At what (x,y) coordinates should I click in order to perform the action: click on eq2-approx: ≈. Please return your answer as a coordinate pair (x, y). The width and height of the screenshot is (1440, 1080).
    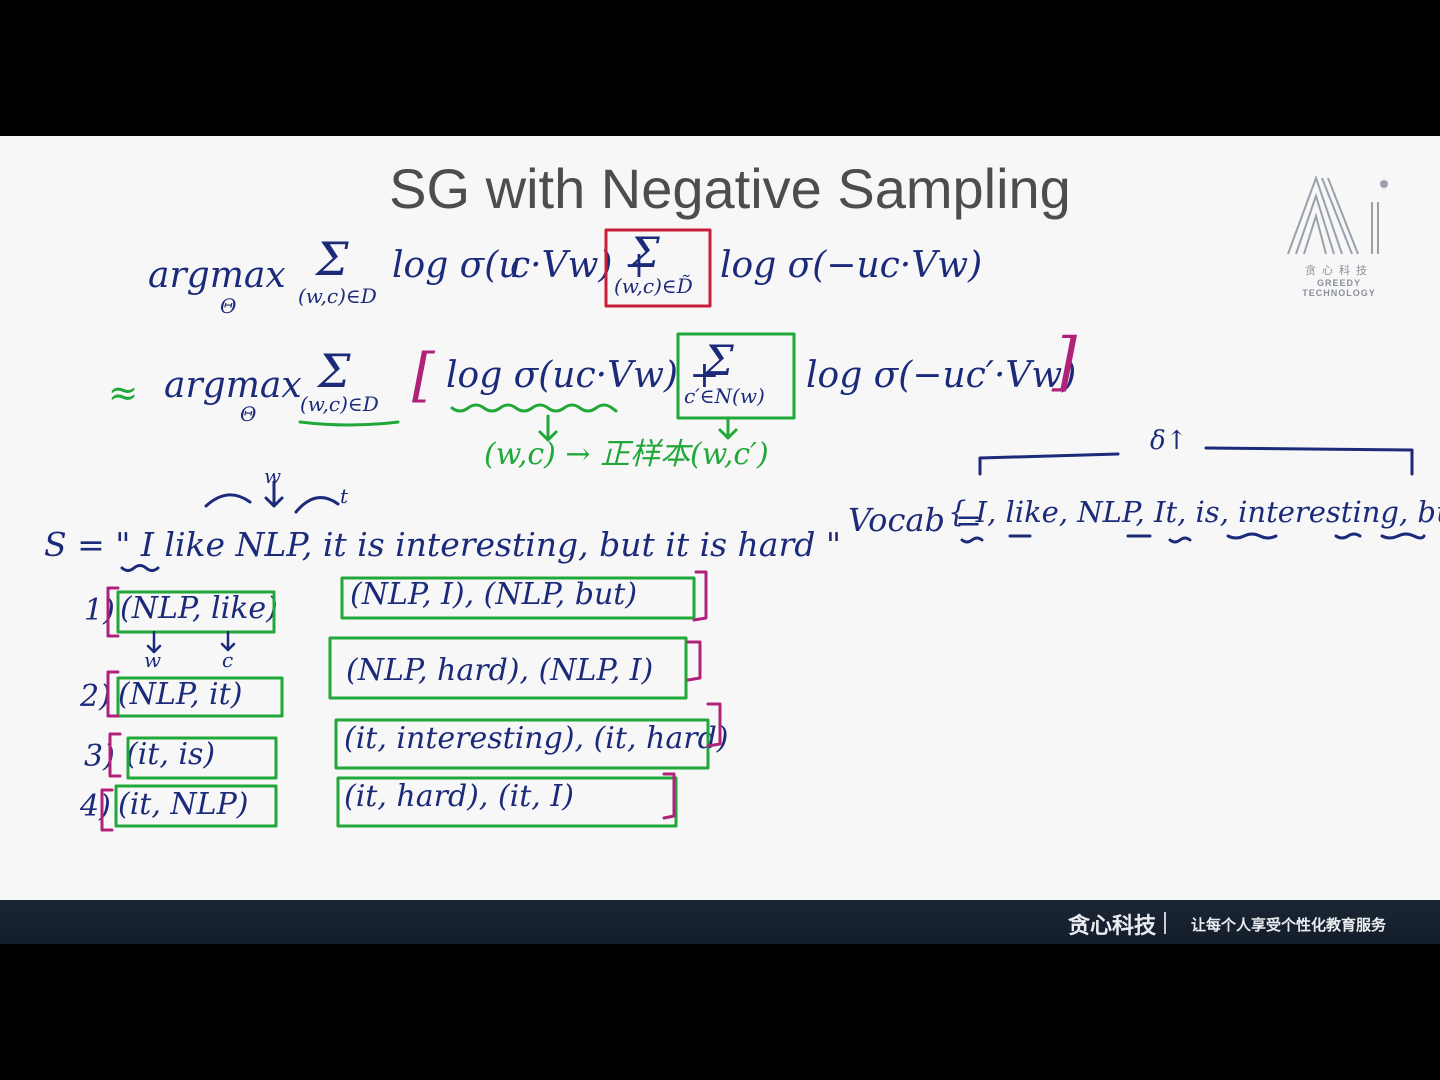
    Looking at the image, I should click on (123, 393).